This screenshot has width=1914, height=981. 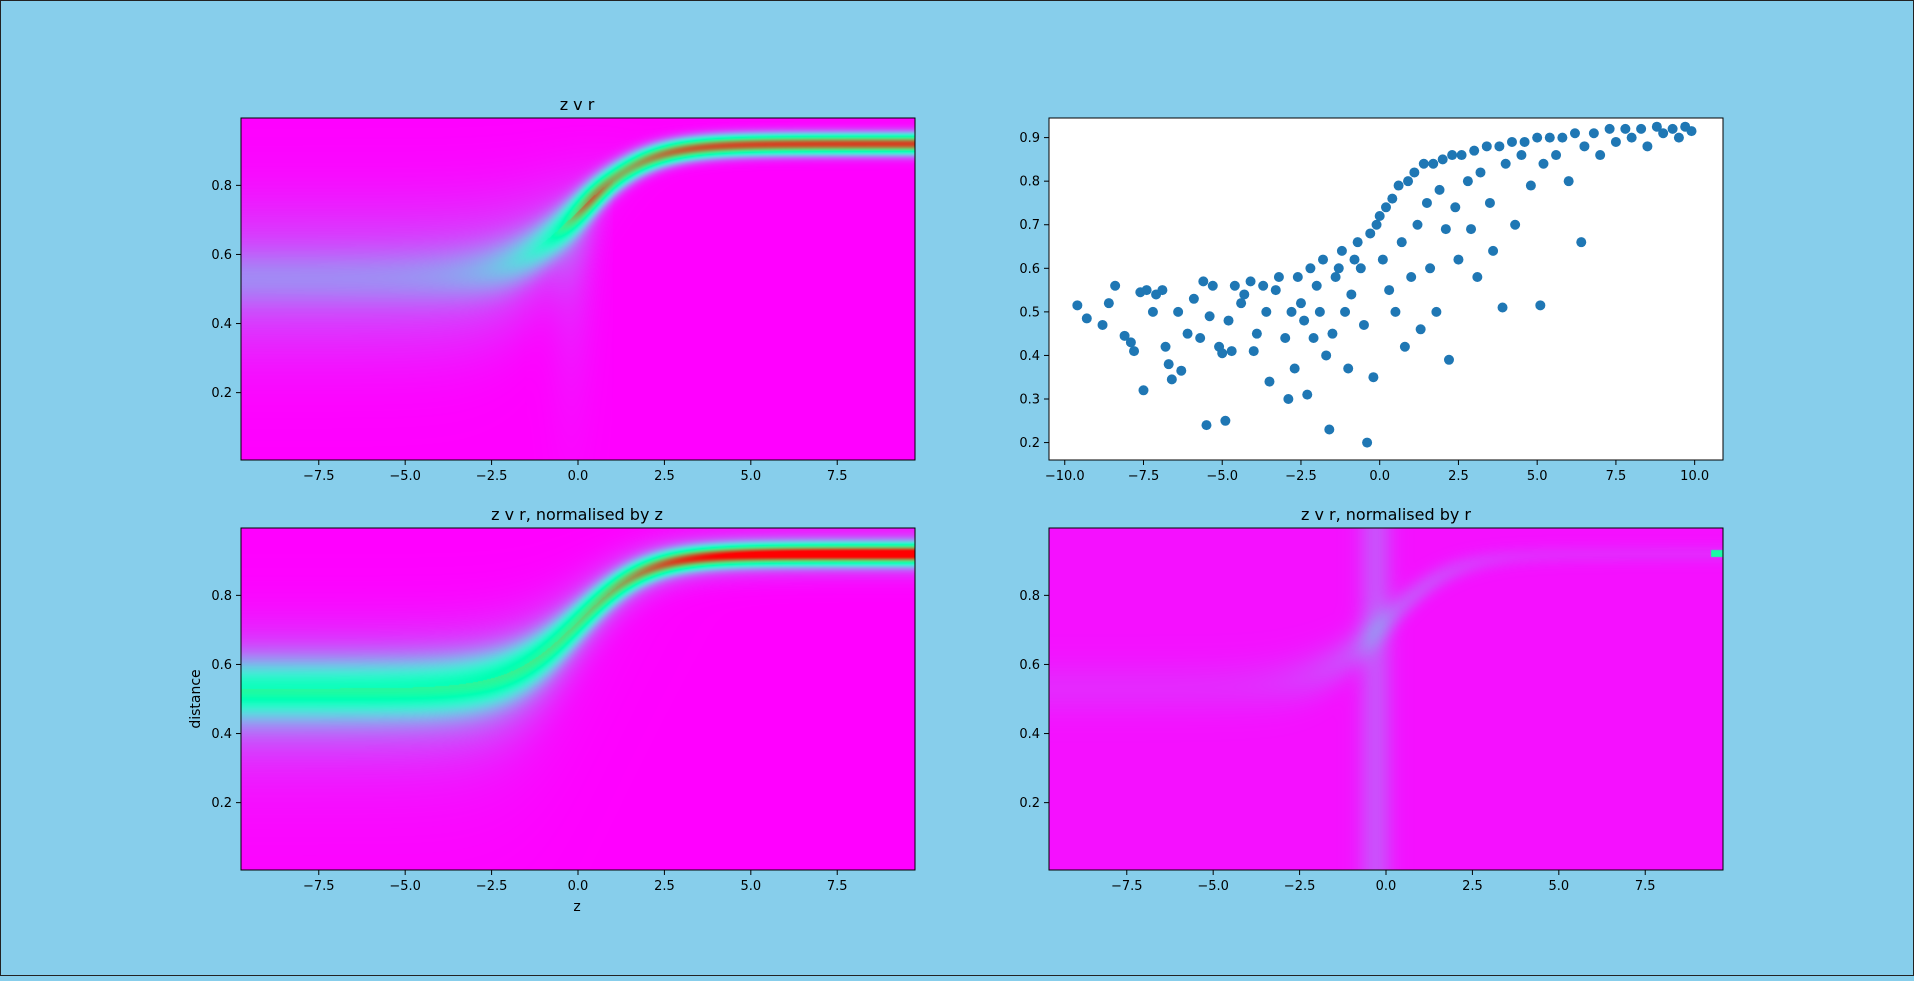 I want to click on y-tick-label: 0.6, so click(x=1029, y=269).